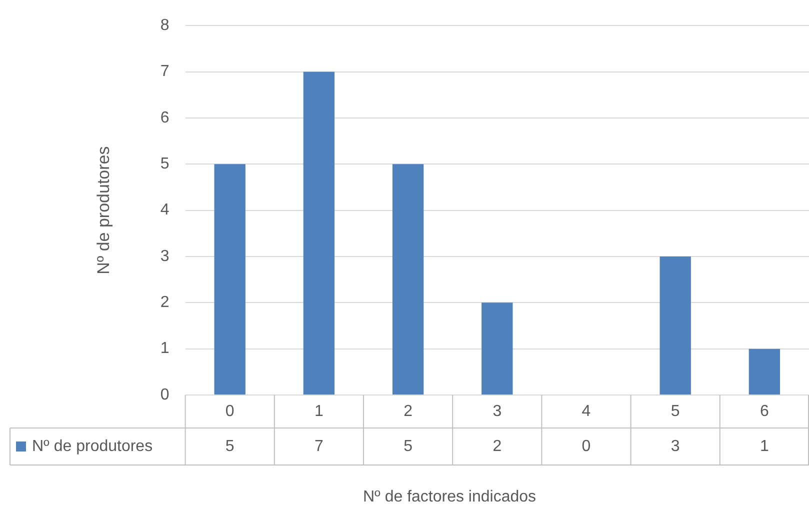 Image resolution: width=809 pixels, height=511 pixels. What do you see at coordinates (675, 411) in the screenshot?
I see `x-tick-label: 5` at bounding box center [675, 411].